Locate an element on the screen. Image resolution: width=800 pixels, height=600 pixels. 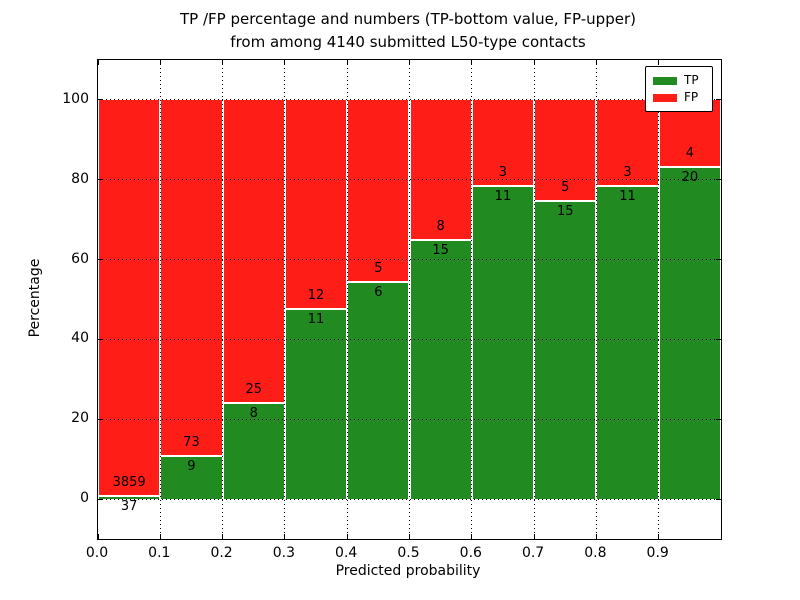
x-tick-label: 0.3 is located at coordinates (284, 553).